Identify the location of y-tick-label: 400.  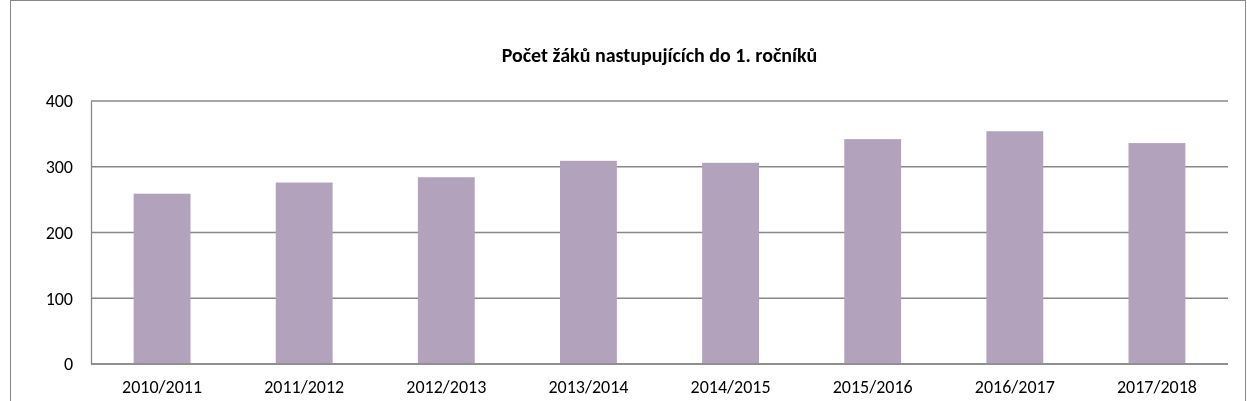
(59, 101).